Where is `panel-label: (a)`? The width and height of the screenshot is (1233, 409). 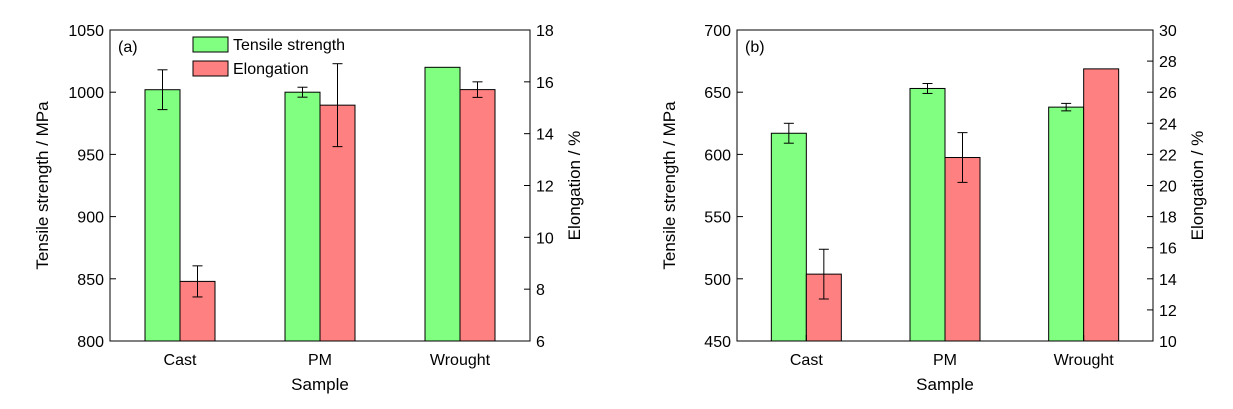 panel-label: (a) is located at coordinates (128, 47).